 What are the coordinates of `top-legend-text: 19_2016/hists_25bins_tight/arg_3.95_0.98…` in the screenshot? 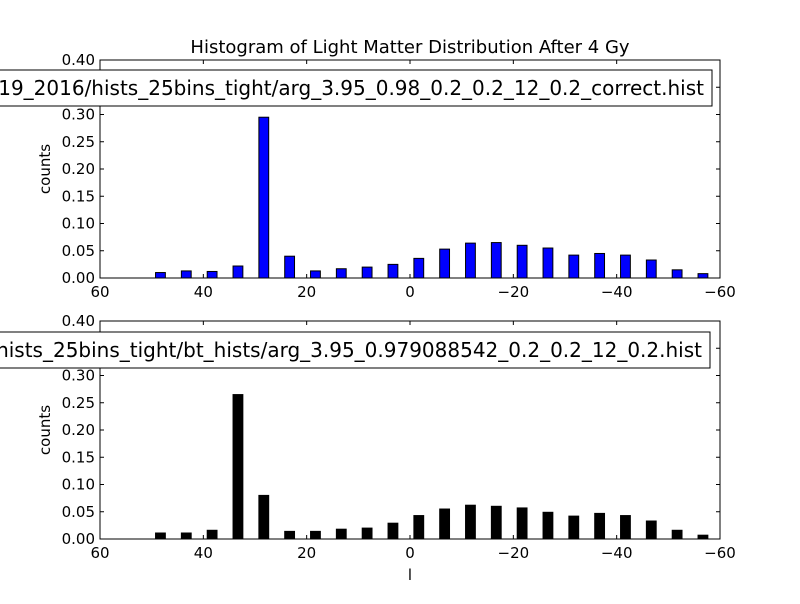 It's located at (352, 88).